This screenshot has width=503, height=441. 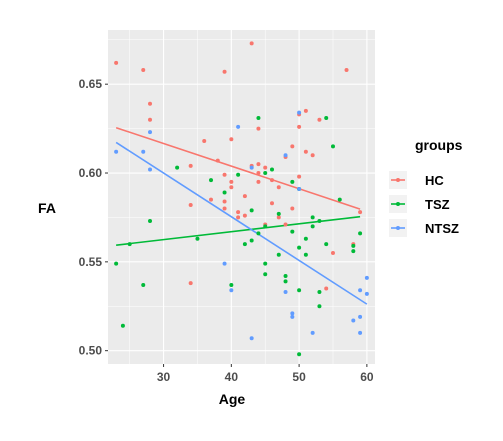 What do you see at coordinates (299, 377) in the screenshot?
I see `x-tick-label: 50` at bounding box center [299, 377].